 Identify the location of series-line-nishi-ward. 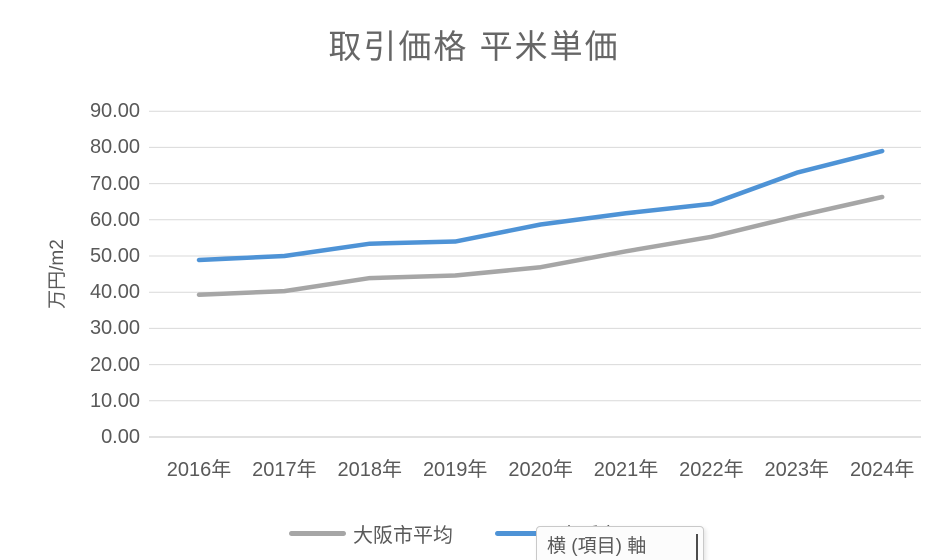
(540, 205).